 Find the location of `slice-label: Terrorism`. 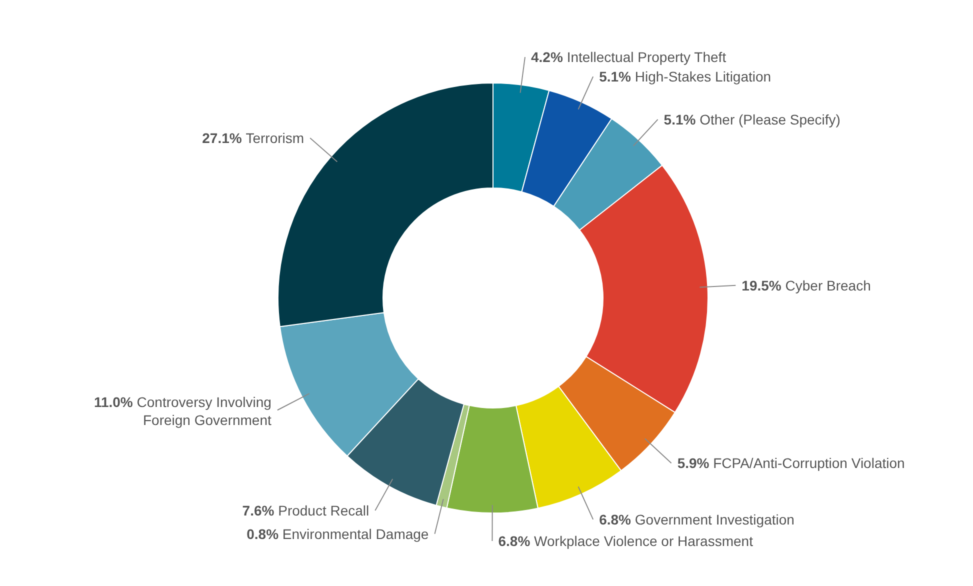

slice-label: Terrorism is located at coordinates (275, 138).